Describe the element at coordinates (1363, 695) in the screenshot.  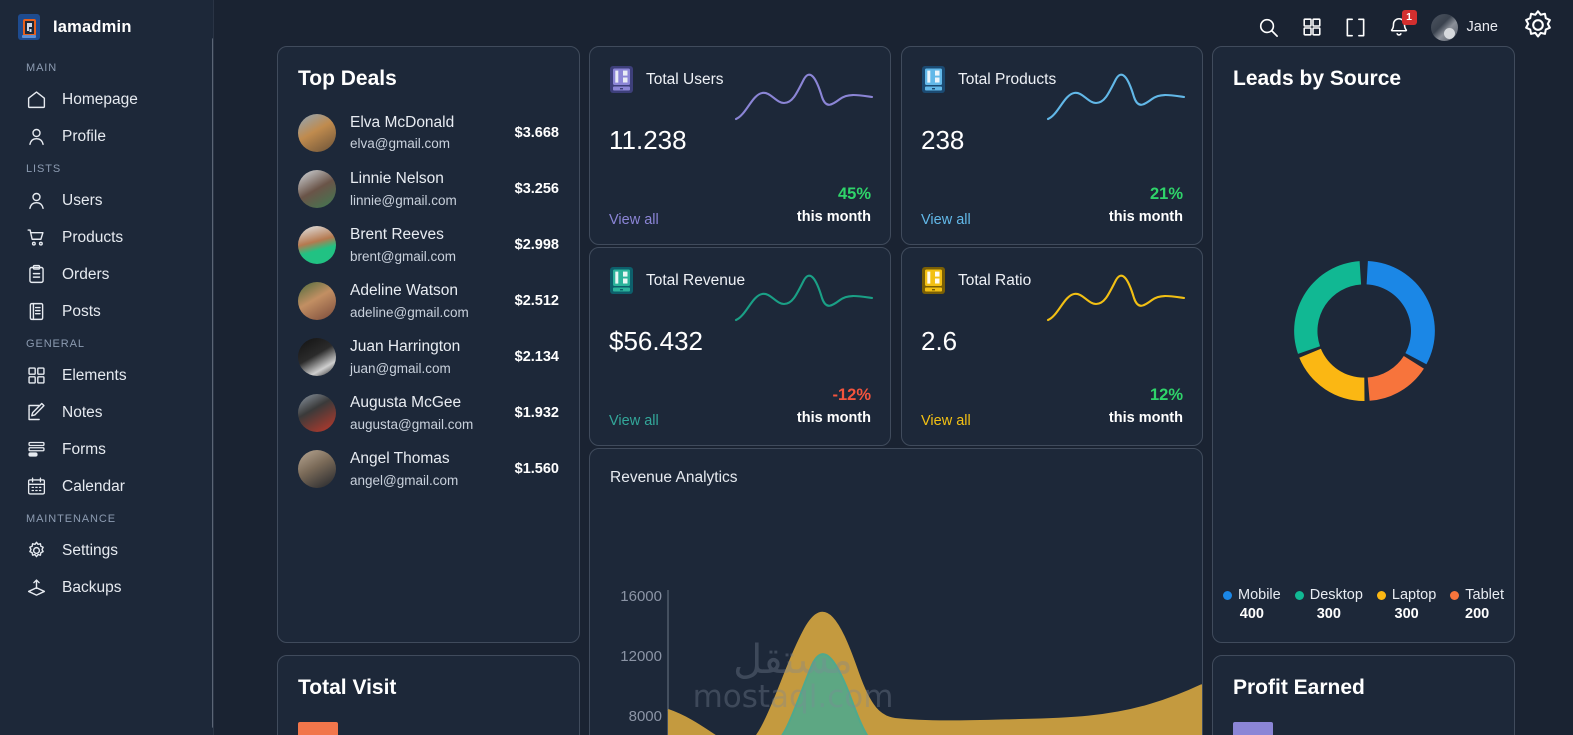
I see `profit-earned-panel: Profit Earned` at that location.